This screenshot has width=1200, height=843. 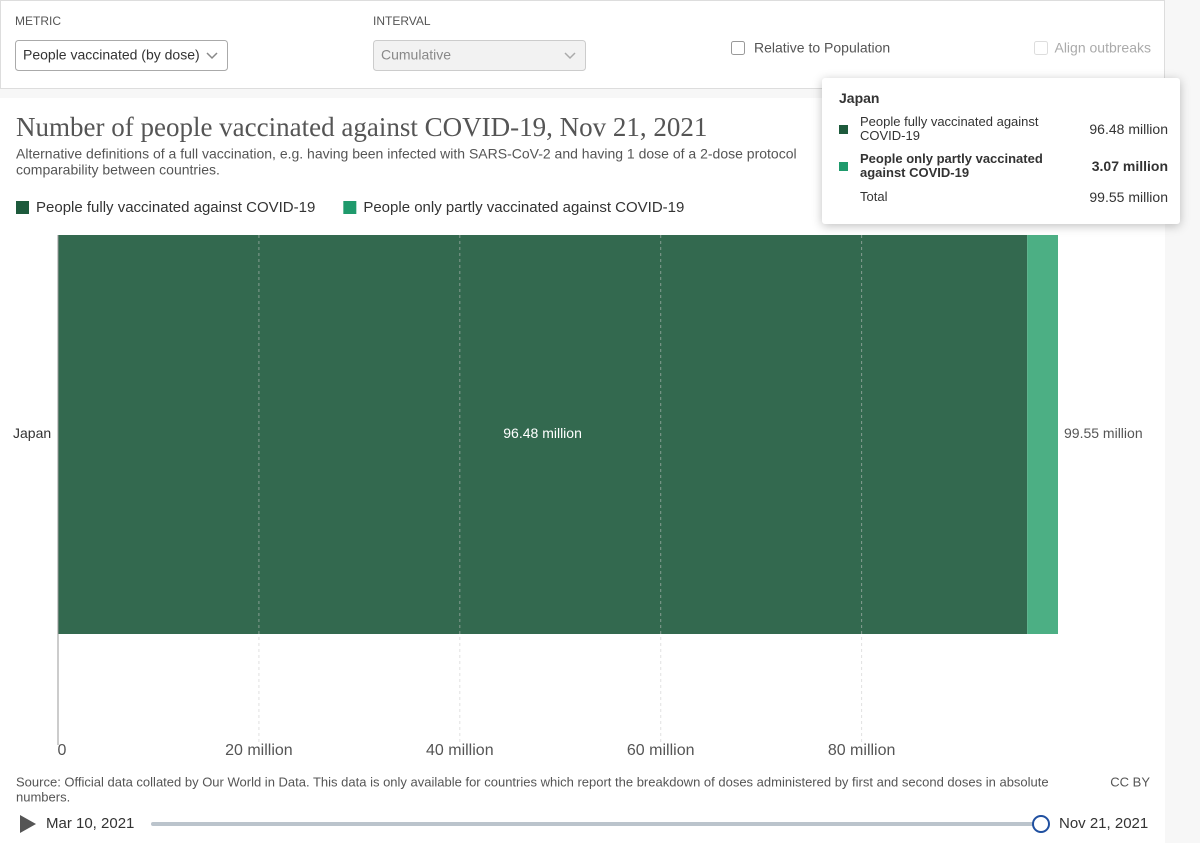 I want to click on x-tick-label: 0, so click(x=62, y=750).